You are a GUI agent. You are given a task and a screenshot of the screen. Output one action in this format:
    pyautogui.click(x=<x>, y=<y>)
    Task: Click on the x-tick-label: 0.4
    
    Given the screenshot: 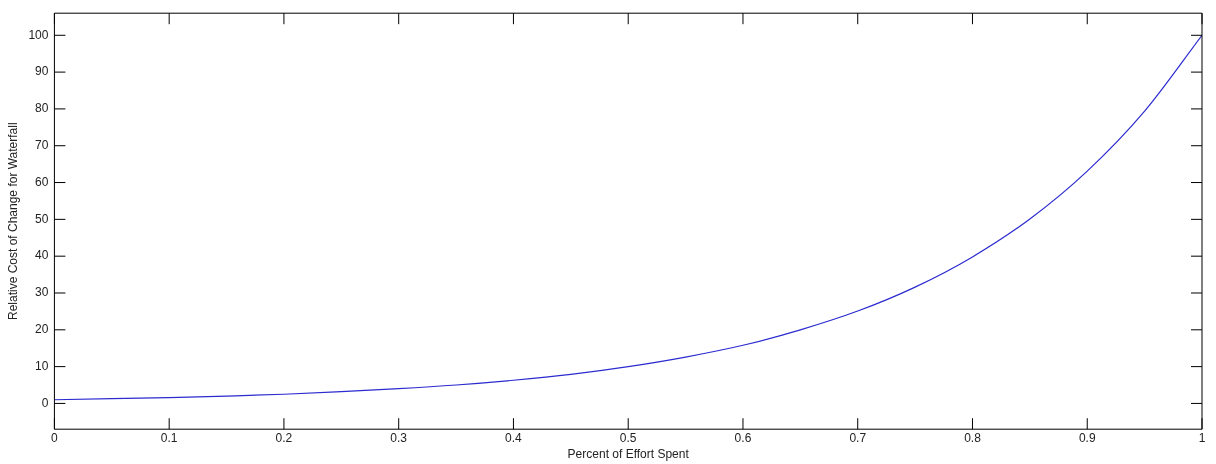 What is the action you would take?
    pyautogui.click(x=514, y=437)
    